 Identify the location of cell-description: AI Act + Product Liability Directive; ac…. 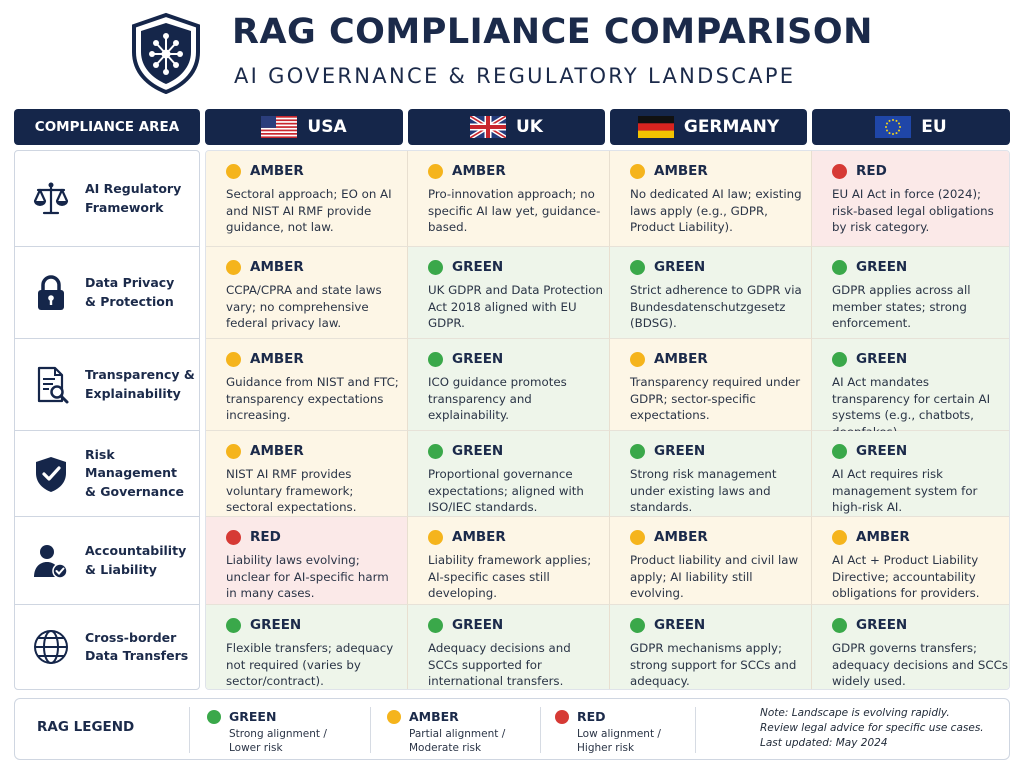
(906, 577).